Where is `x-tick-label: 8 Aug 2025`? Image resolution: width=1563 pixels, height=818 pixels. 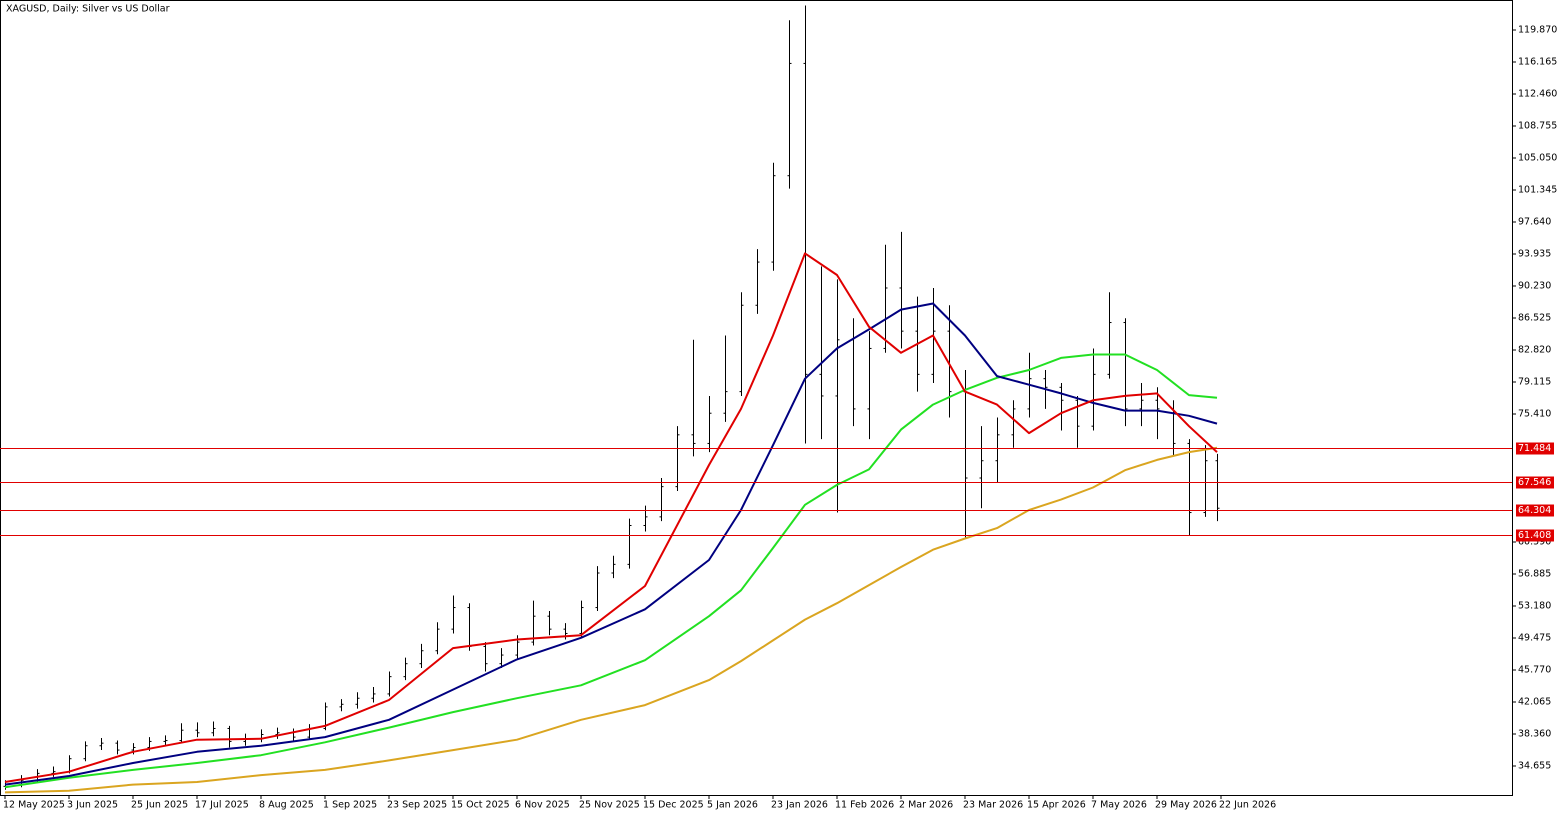
x-tick-label: 8 Aug 2025 is located at coordinates (286, 805).